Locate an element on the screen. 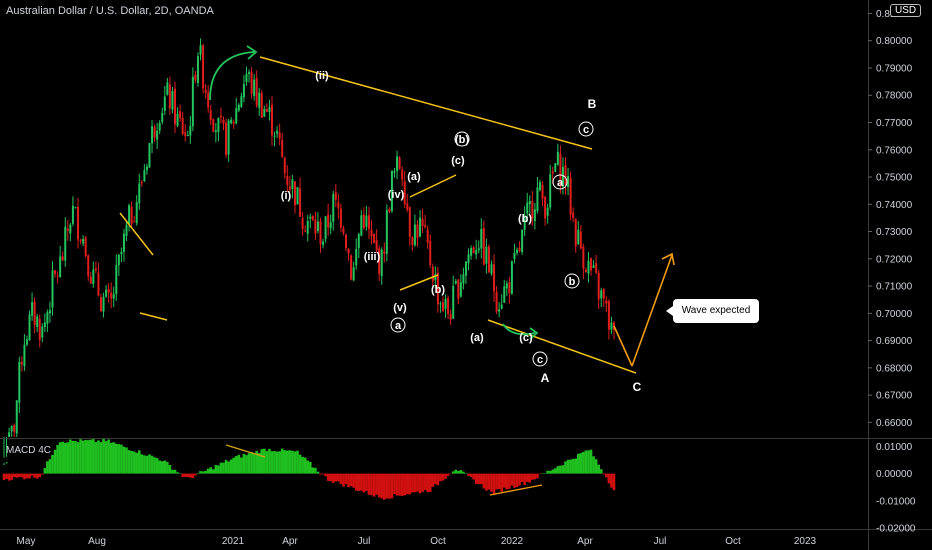 The width and height of the screenshot is (932, 550). price-tick-label: 0.80000 is located at coordinates (894, 41).